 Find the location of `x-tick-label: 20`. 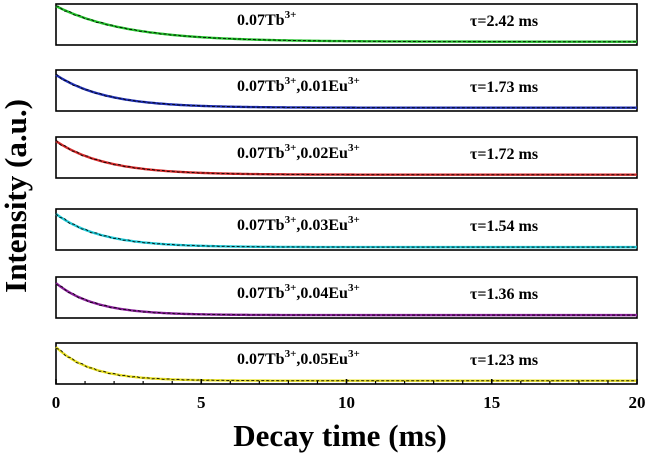

x-tick-label: 20 is located at coordinates (637, 402).